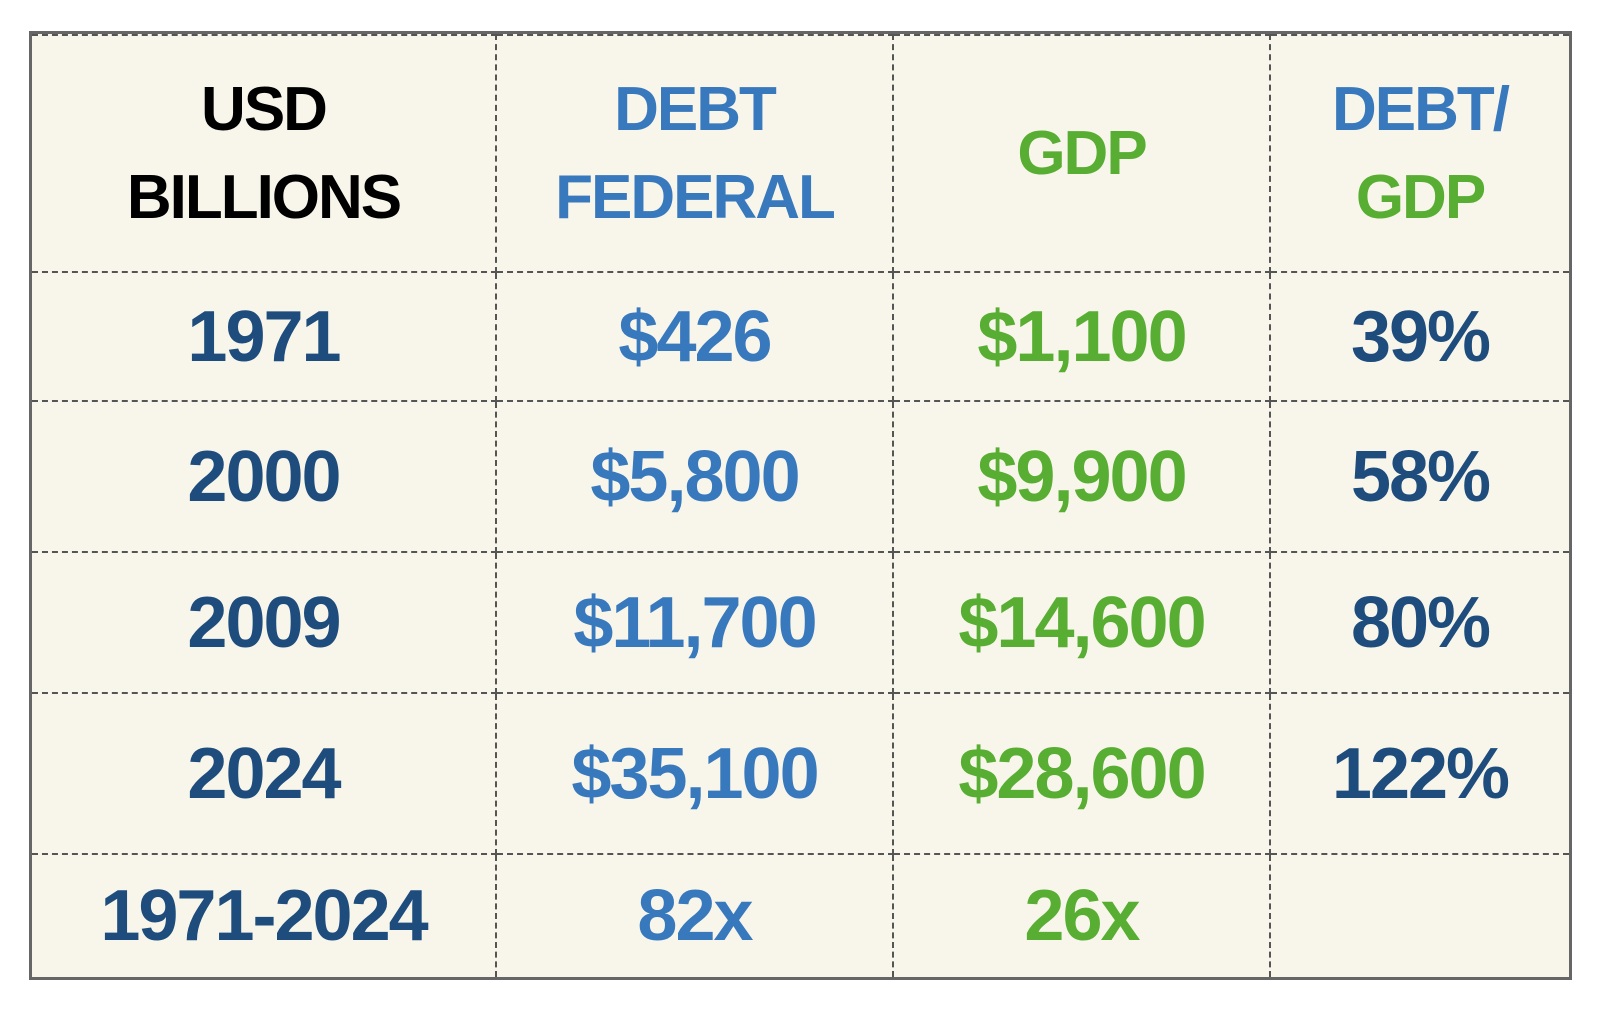 The width and height of the screenshot is (1600, 1012). Describe the element at coordinates (1419, 336) in the screenshot. I see `data-cell: 39%` at that location.